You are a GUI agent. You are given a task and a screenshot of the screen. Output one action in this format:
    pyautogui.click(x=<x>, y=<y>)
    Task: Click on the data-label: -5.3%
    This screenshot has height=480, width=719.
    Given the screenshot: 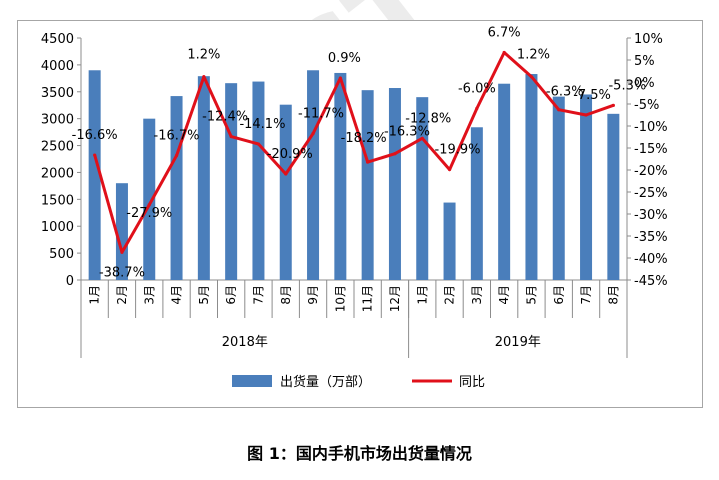 What is the action you would take?
    pyautogui.click(x=627, y=85)
    